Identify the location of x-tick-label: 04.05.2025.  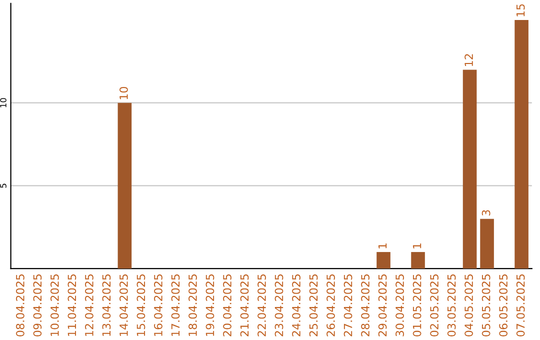
(469, 305).